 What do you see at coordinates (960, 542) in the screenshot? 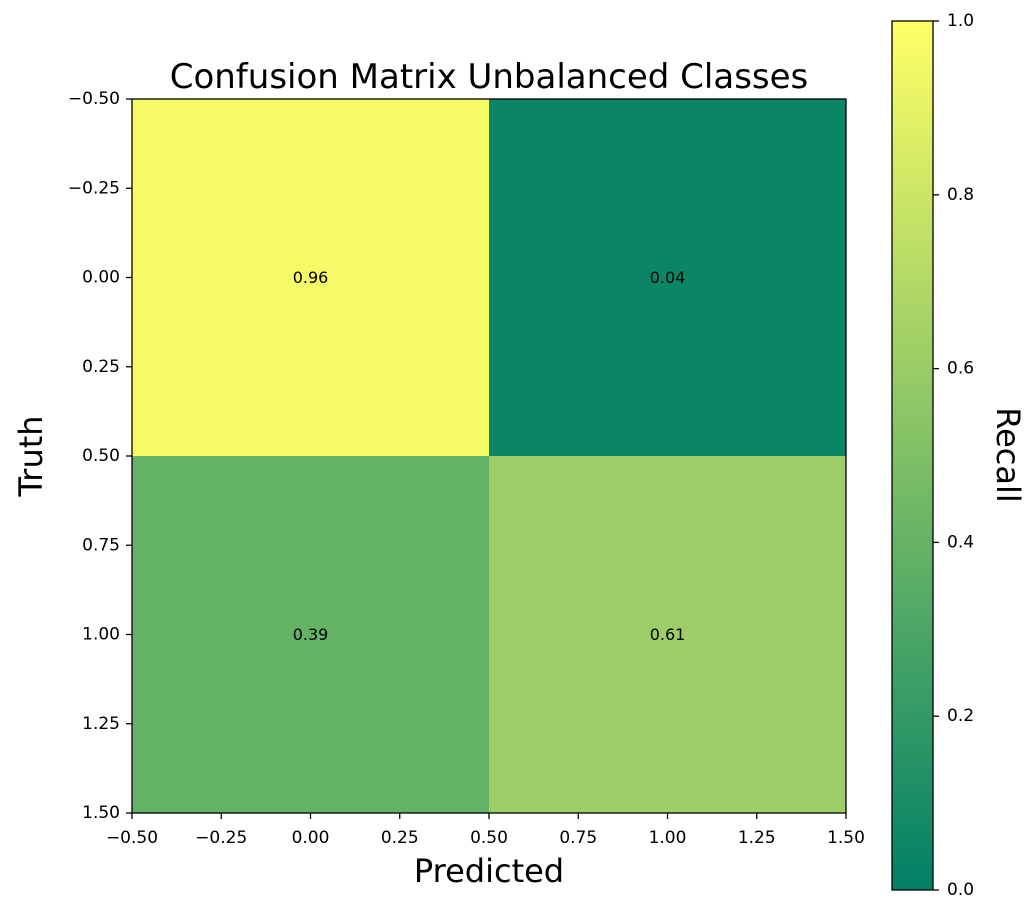
I see `colorbar-tick-label: 0.4` at bounding box center [960, 542].